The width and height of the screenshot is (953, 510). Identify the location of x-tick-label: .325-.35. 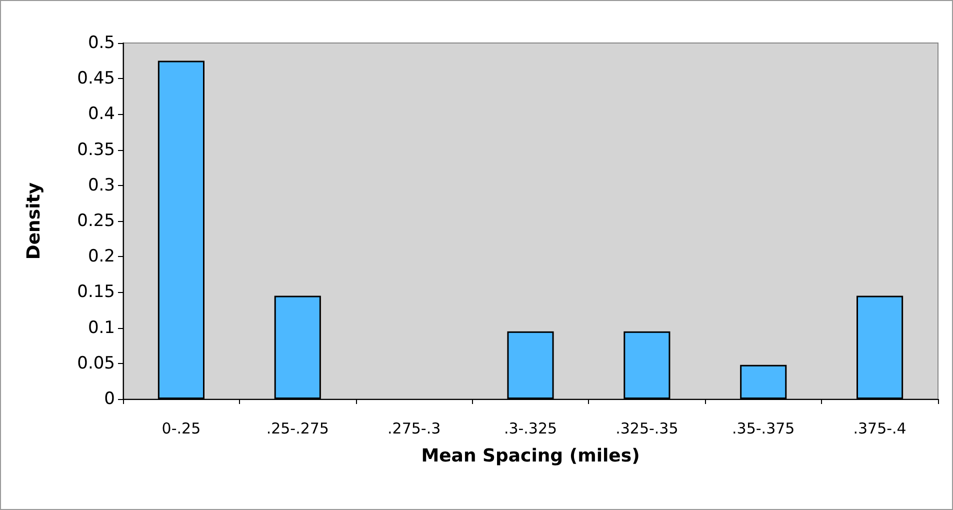
(647, 429).